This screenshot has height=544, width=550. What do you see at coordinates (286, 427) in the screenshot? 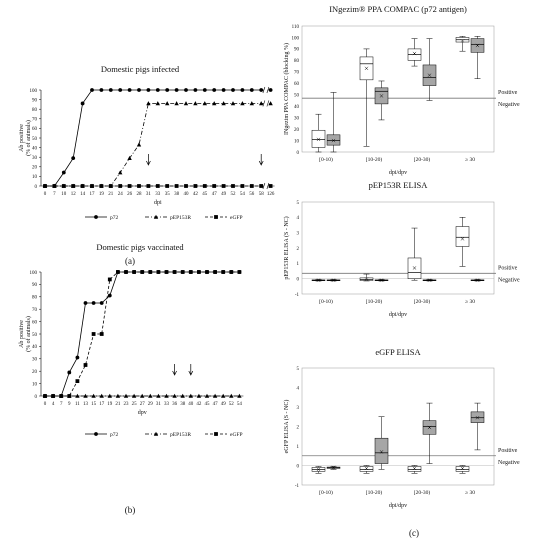
I see `y-axis-title: eGFP ELISA (S - NC)` at bounding box center [286, 427].